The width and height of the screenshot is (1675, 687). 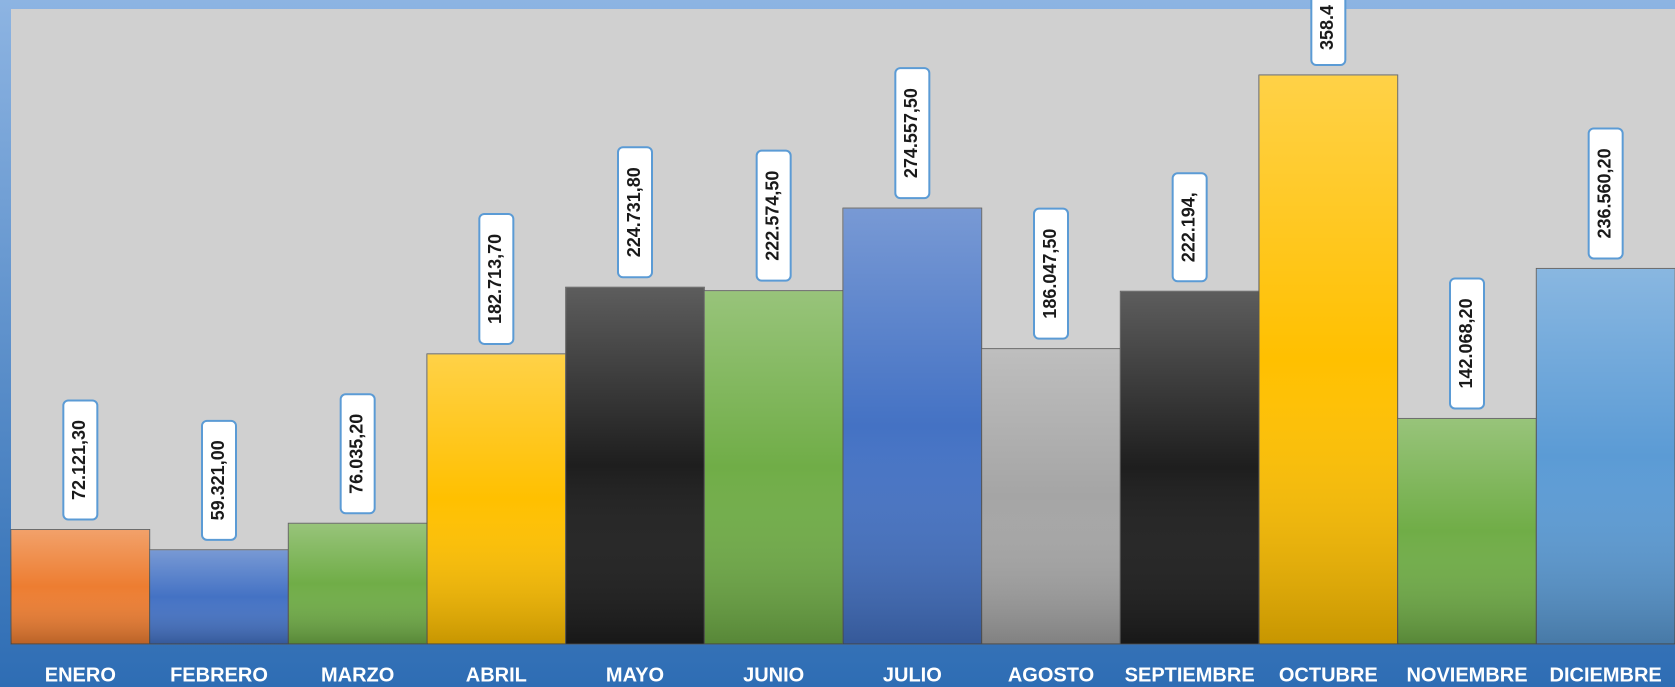 I want to click on data-label: 59.321,00, so click(x=218, y=480).